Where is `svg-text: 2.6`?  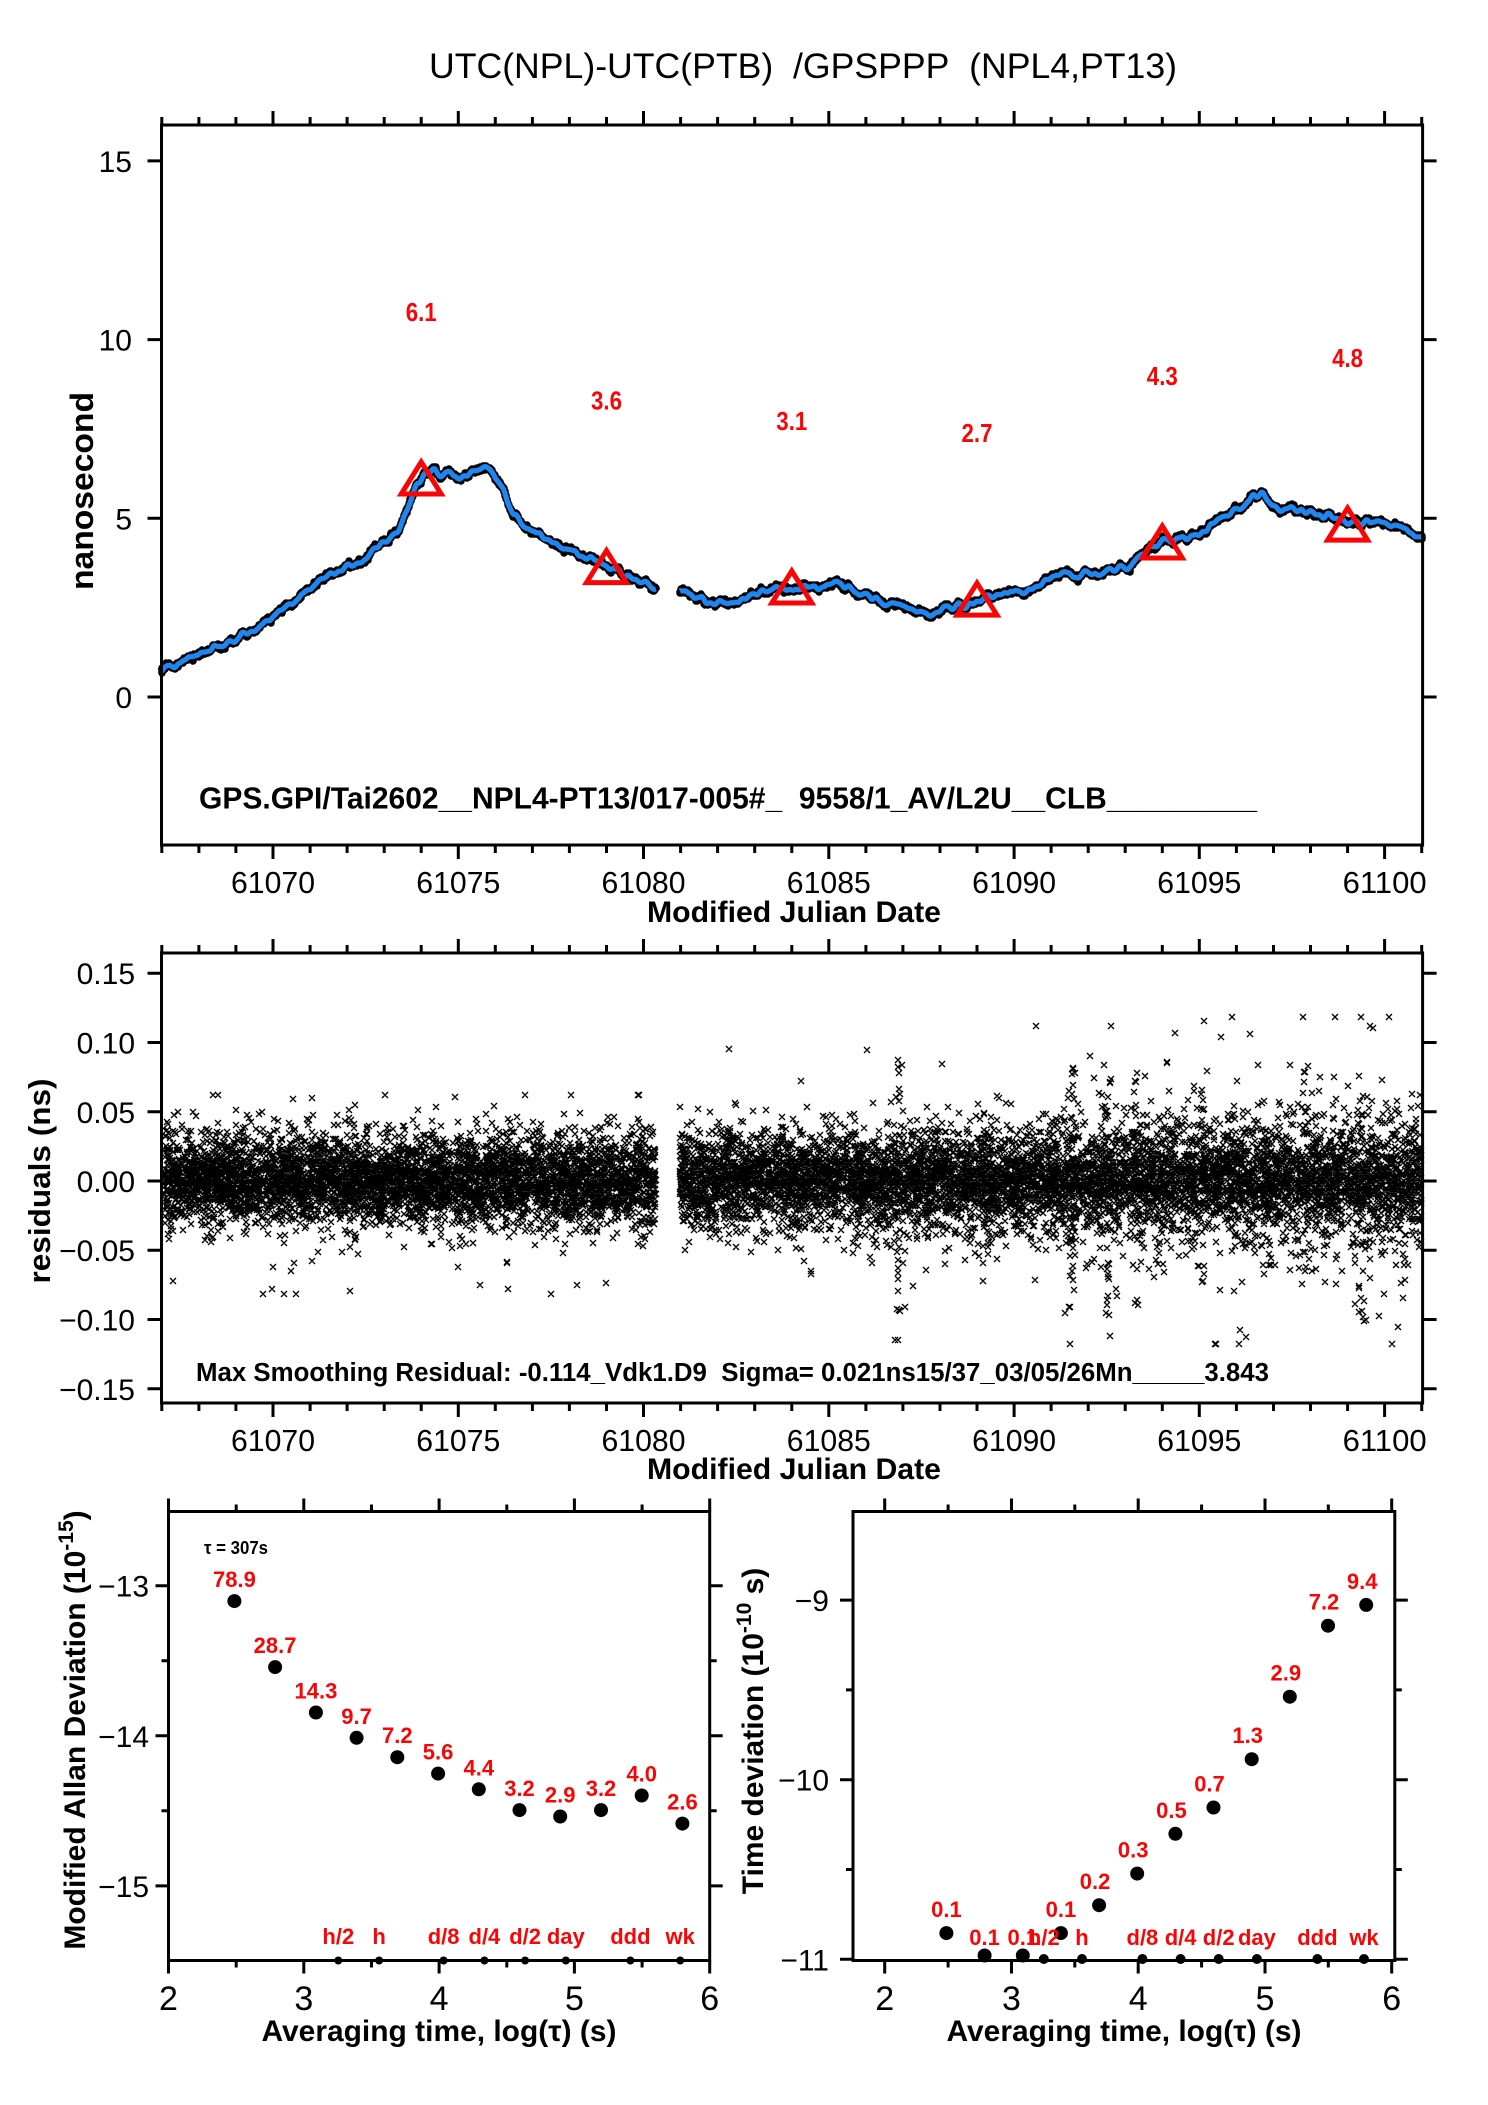 svg-text: 2.6 is located at coordinates (682, 1802).